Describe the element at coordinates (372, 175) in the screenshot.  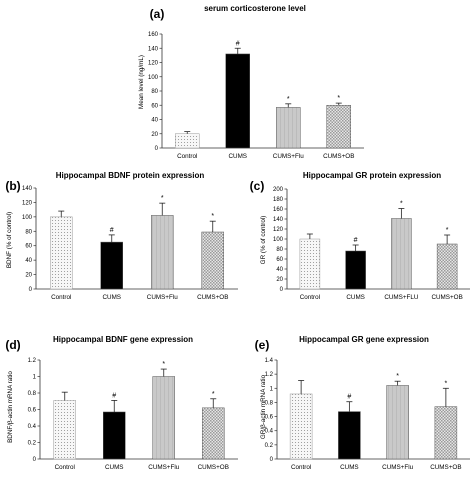
I see `panel-c-title: Hippocampal GR protein expression` at that location.